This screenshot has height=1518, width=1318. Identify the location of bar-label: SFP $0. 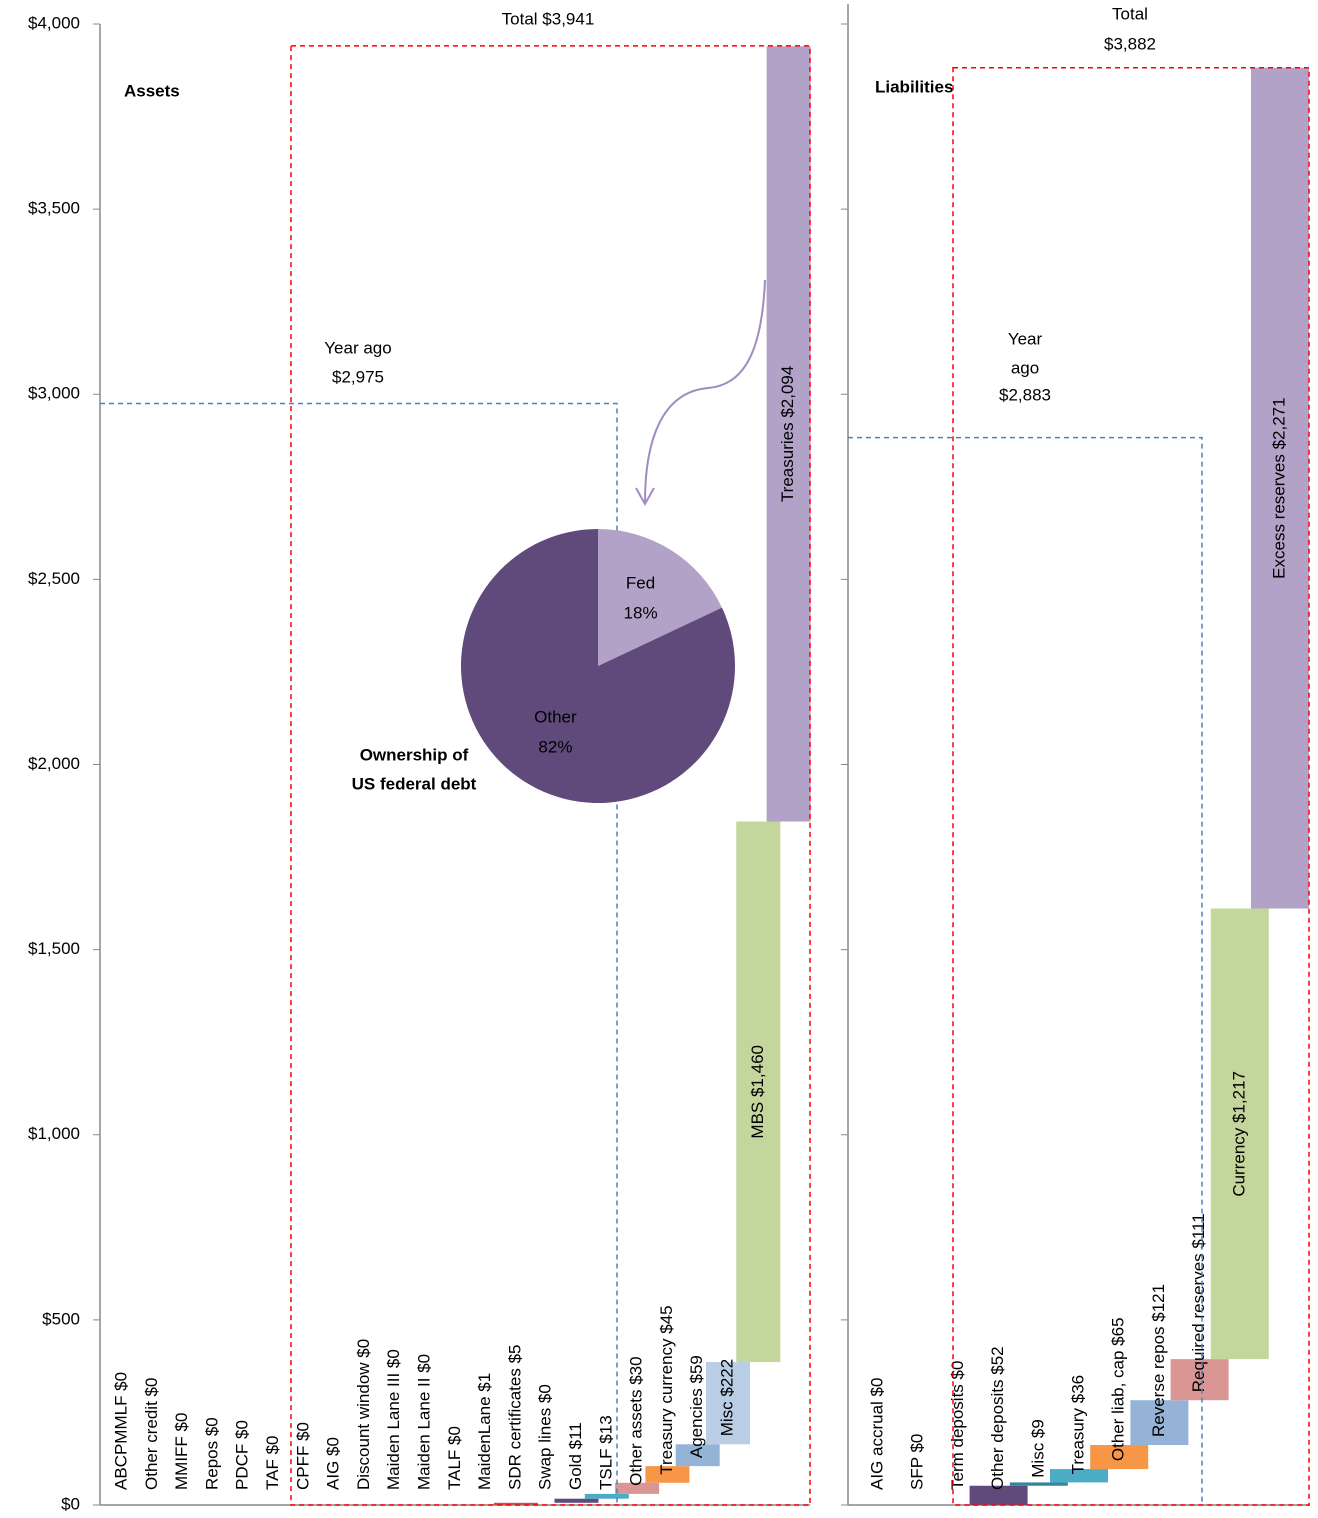
(917, 1462).